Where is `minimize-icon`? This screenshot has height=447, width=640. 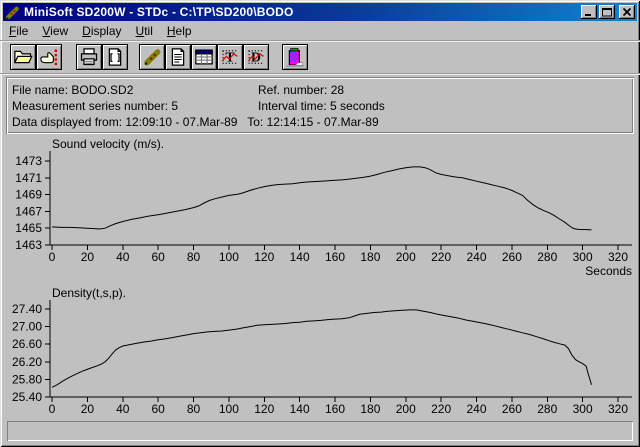 minimize-icon is located at coordinates (588, 15).